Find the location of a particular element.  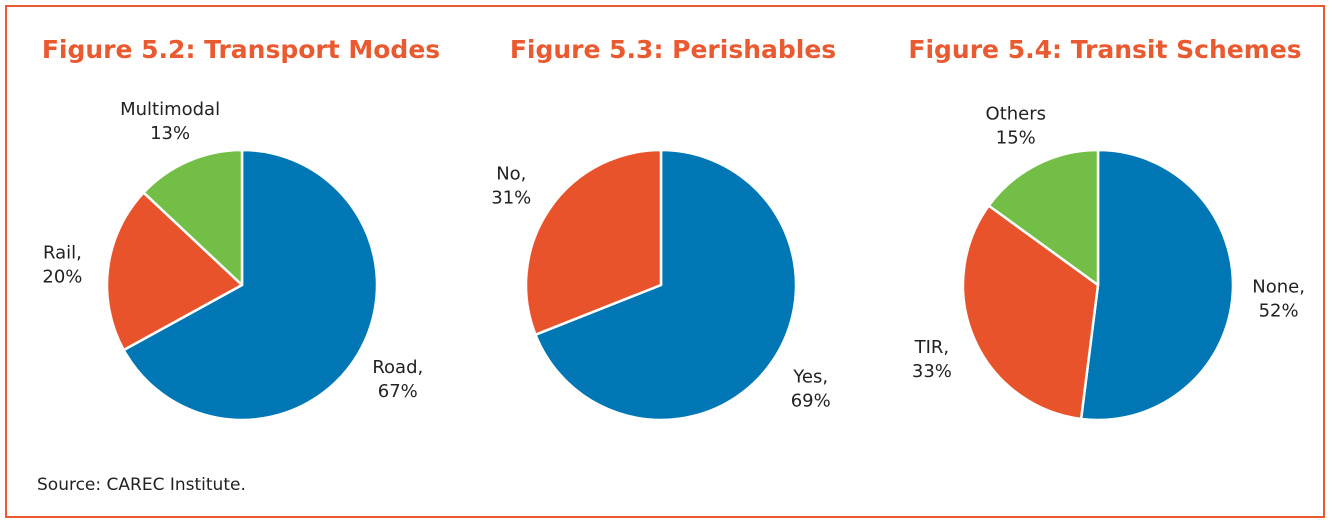

chart-title: Figure 5.4: Transit Schemes is located at coordinates (1105, 49).